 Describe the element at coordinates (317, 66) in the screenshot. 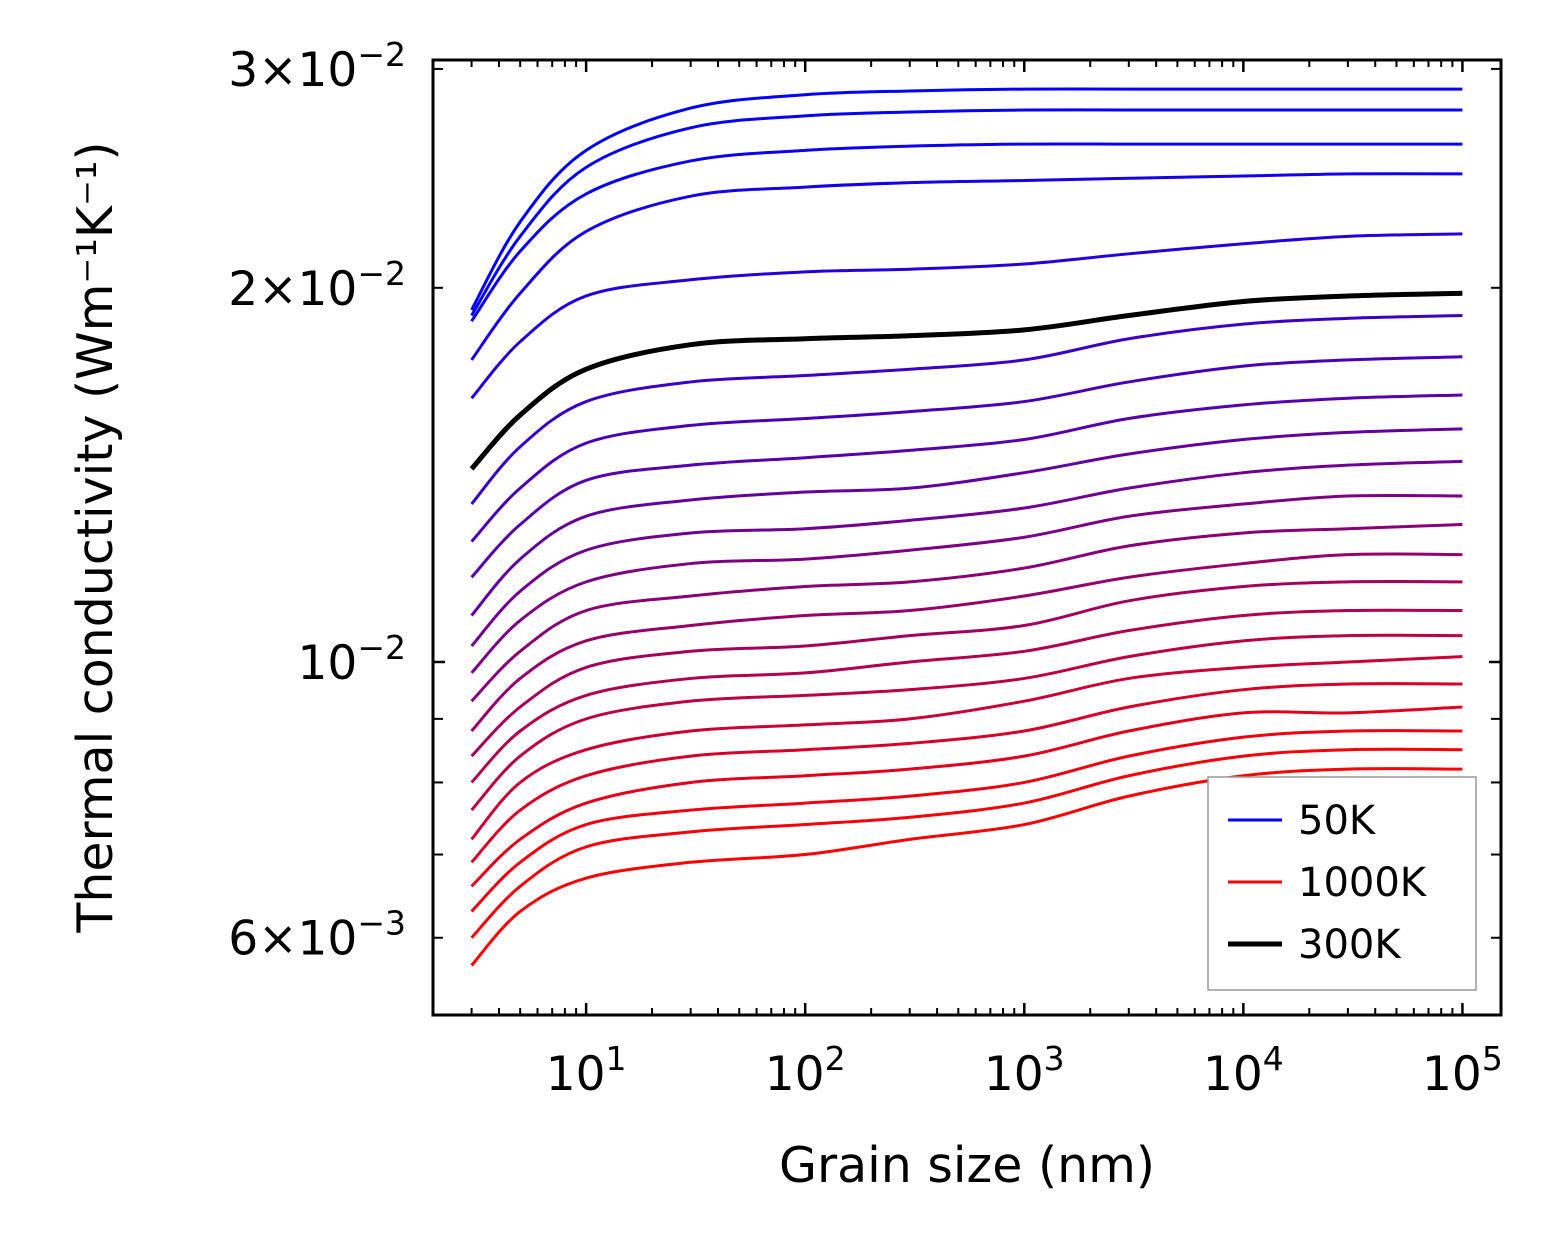

I see `y-tick-label-3: 3×10⁻²` at that location.